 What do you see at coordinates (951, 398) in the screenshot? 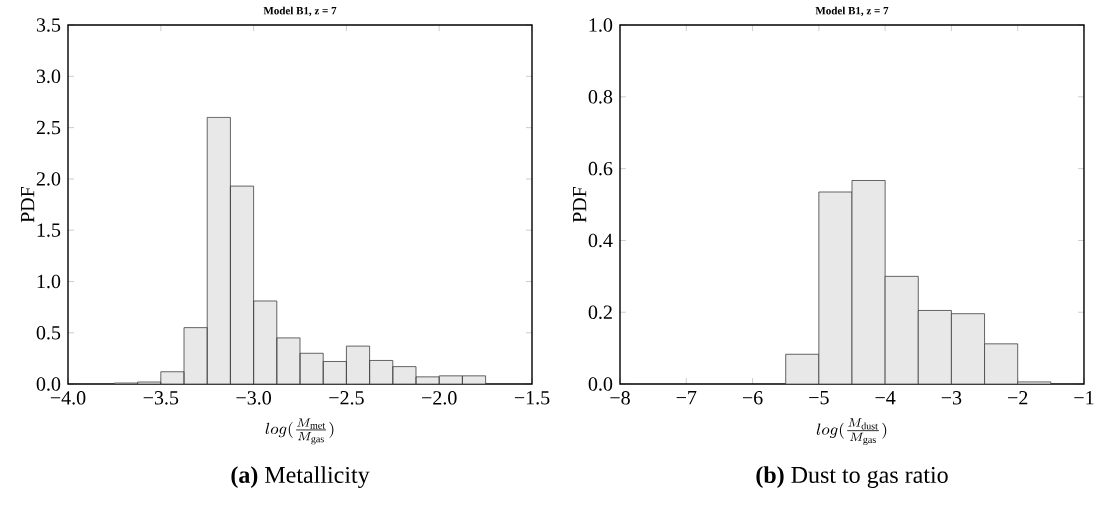
I see `x-tick-label: −3` at bounding box center [951, 398].